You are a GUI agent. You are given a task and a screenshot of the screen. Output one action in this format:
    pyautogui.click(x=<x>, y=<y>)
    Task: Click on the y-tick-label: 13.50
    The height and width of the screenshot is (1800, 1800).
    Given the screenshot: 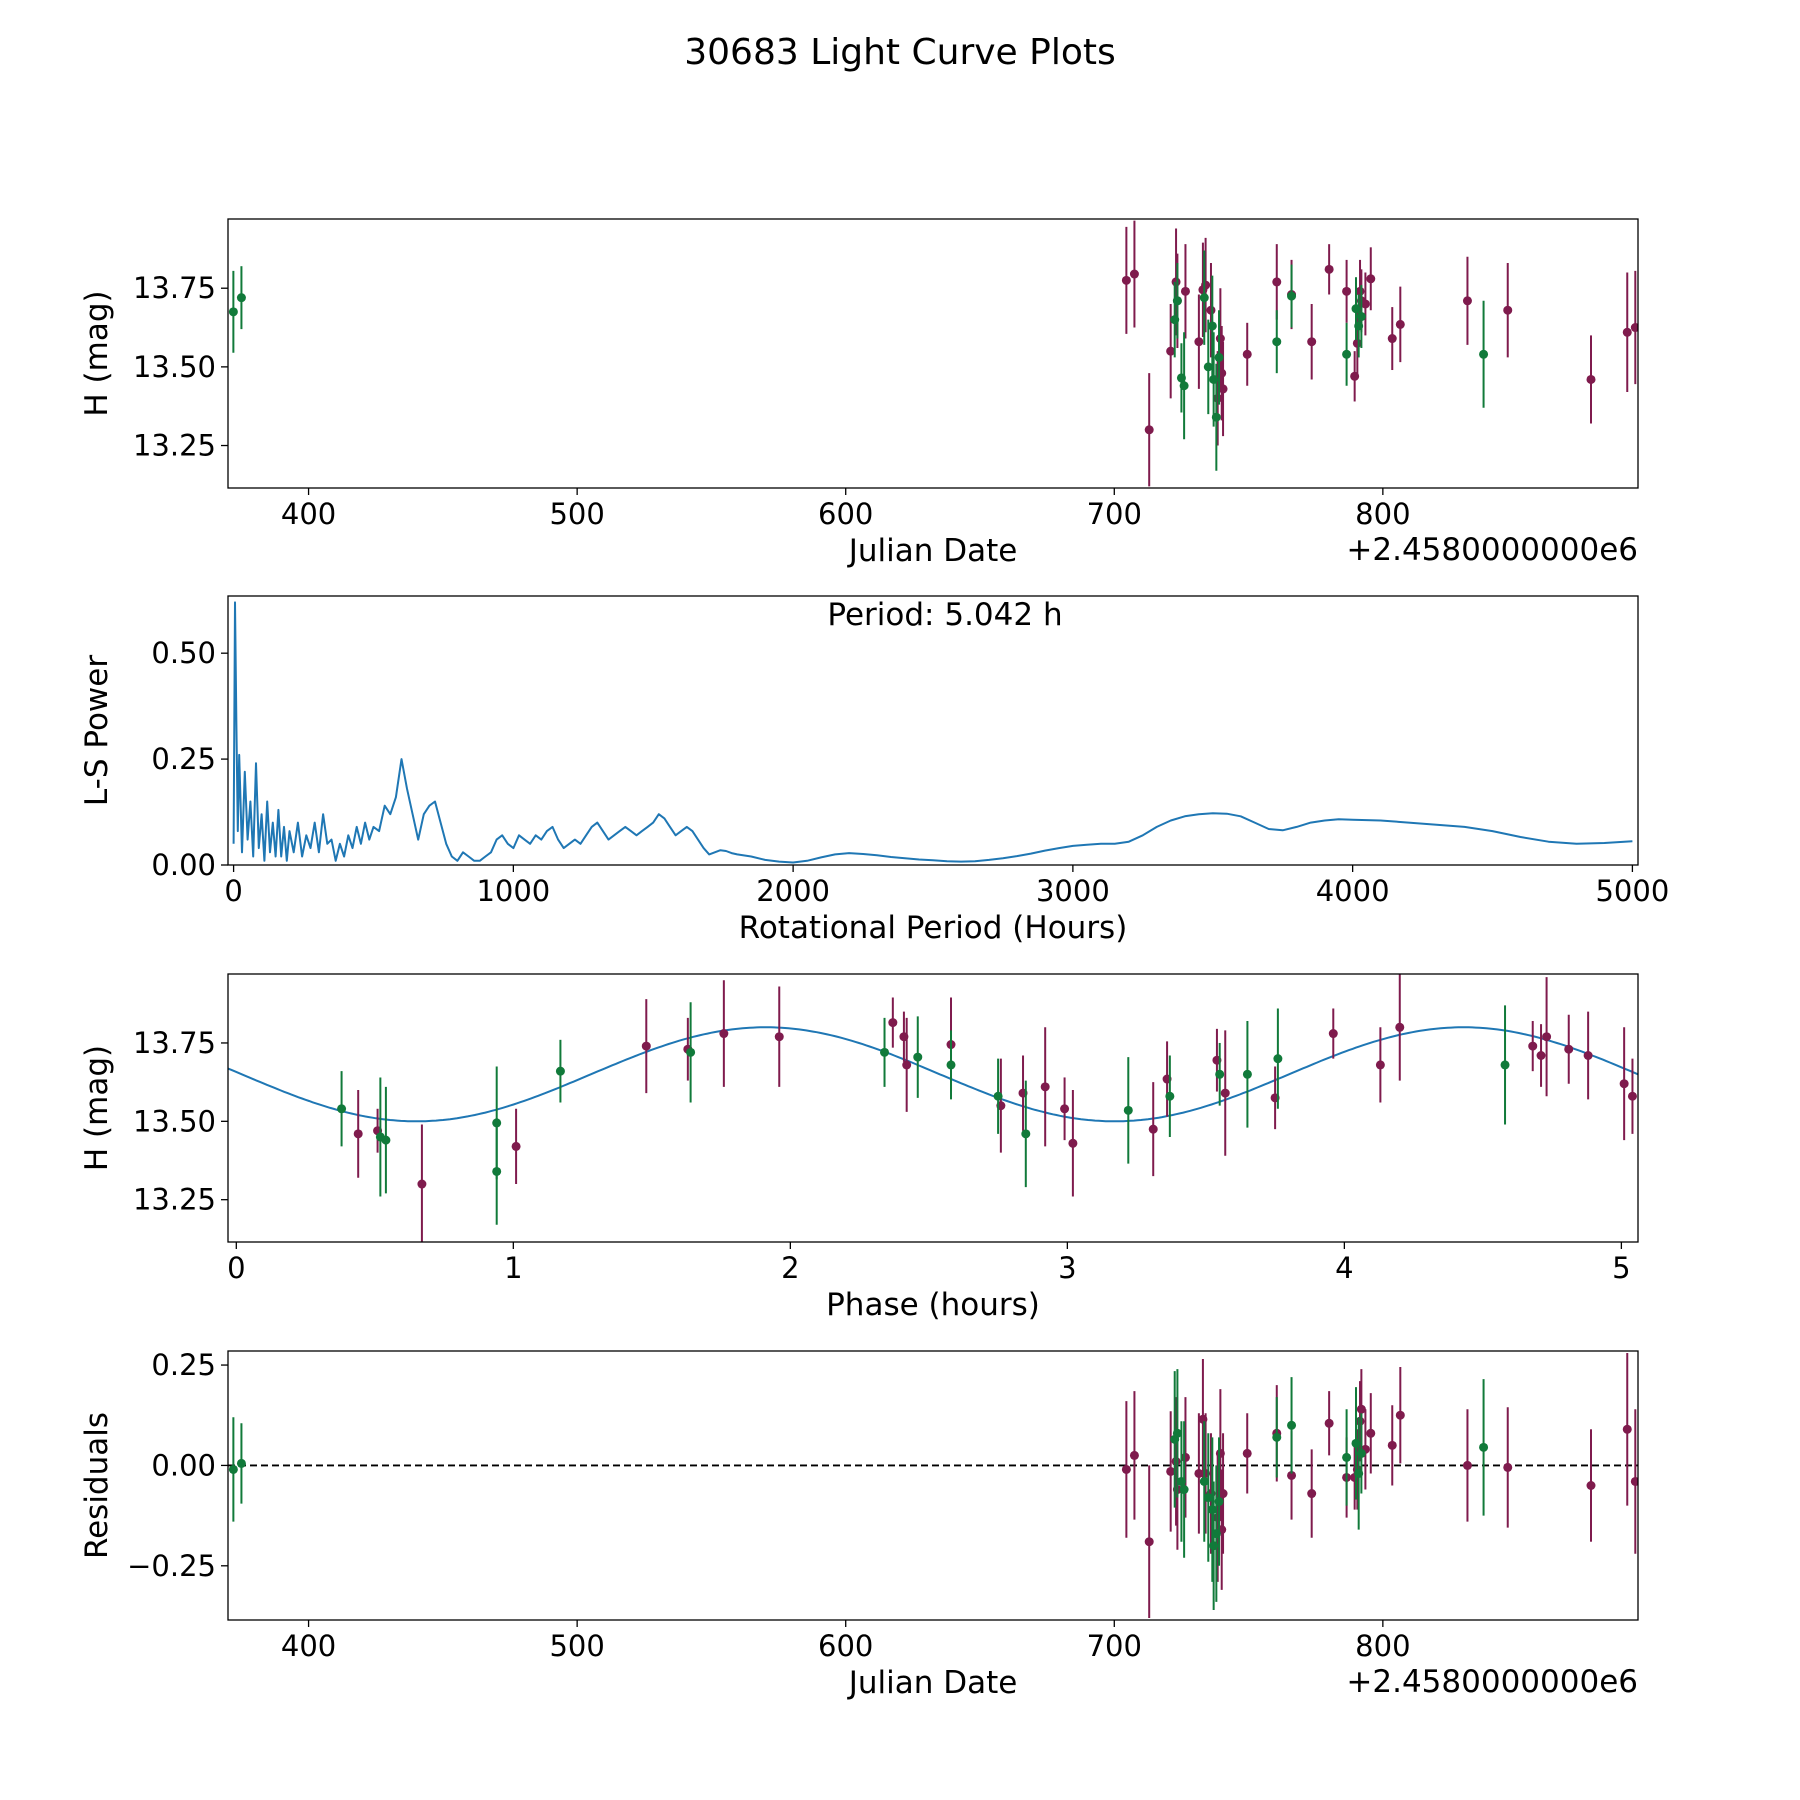 What is the action you would take?
    pyautogui.click(x=174, y=1121)
    